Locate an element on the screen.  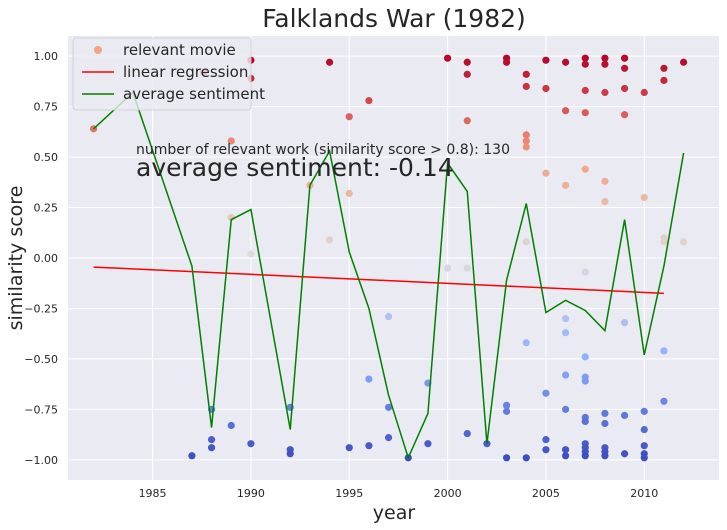
y-tick-label: 0.75 is located at coordinates (46, 107).